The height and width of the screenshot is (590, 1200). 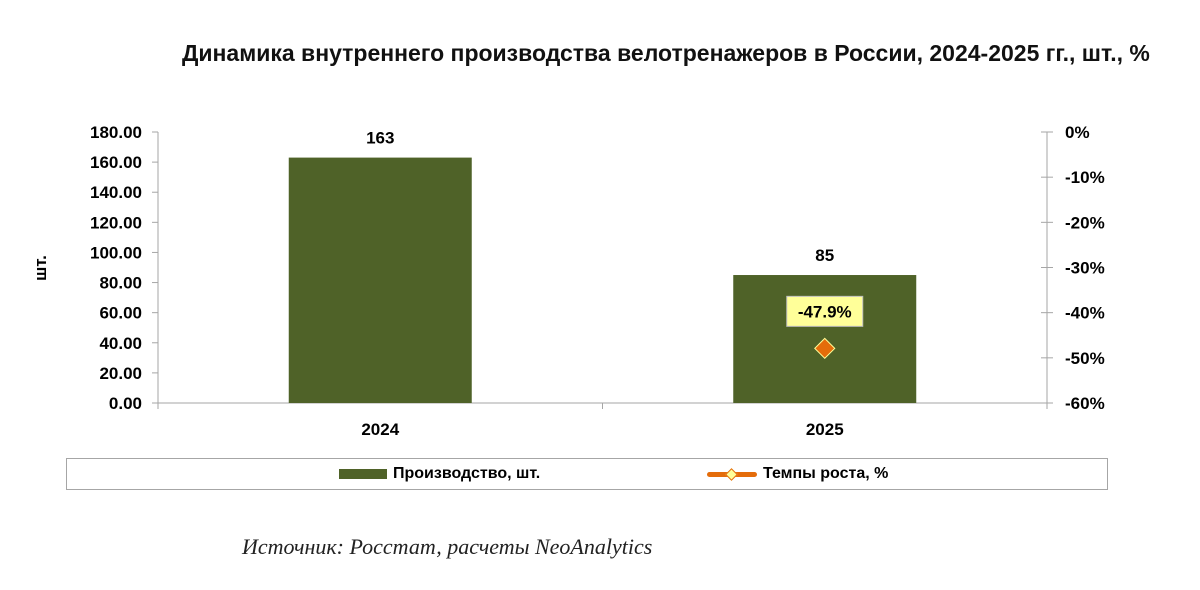 I want to click on x-tick-label: 2025, so click(x=825, y=429).